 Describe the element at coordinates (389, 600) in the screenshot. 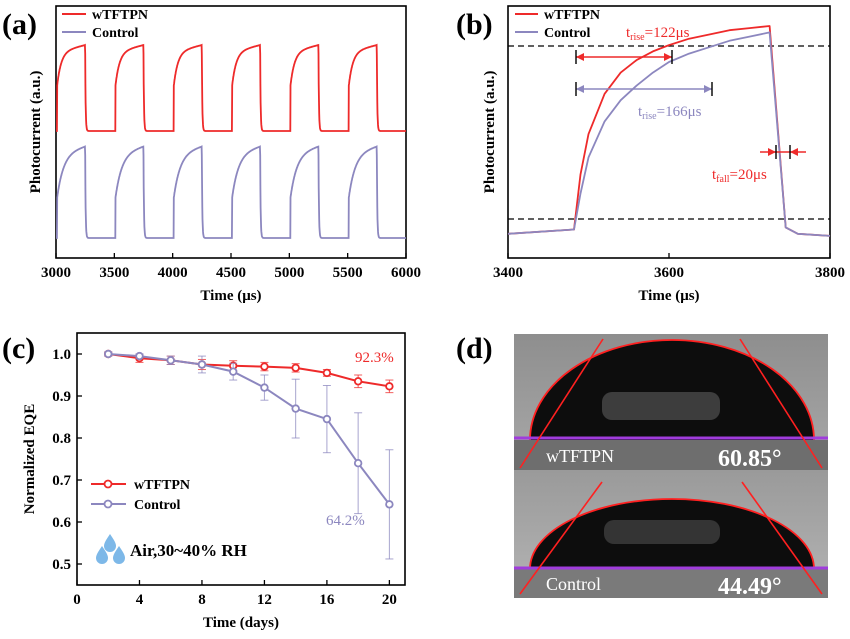

I see `xtick-label: 20` at that location.